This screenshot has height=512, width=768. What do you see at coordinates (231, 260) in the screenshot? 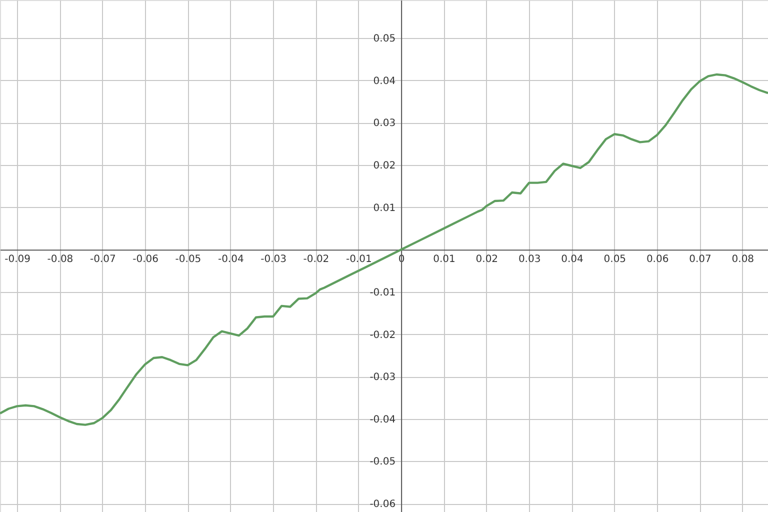
I see `x-tick-label: -0.04` at bounding box center [231, 260].